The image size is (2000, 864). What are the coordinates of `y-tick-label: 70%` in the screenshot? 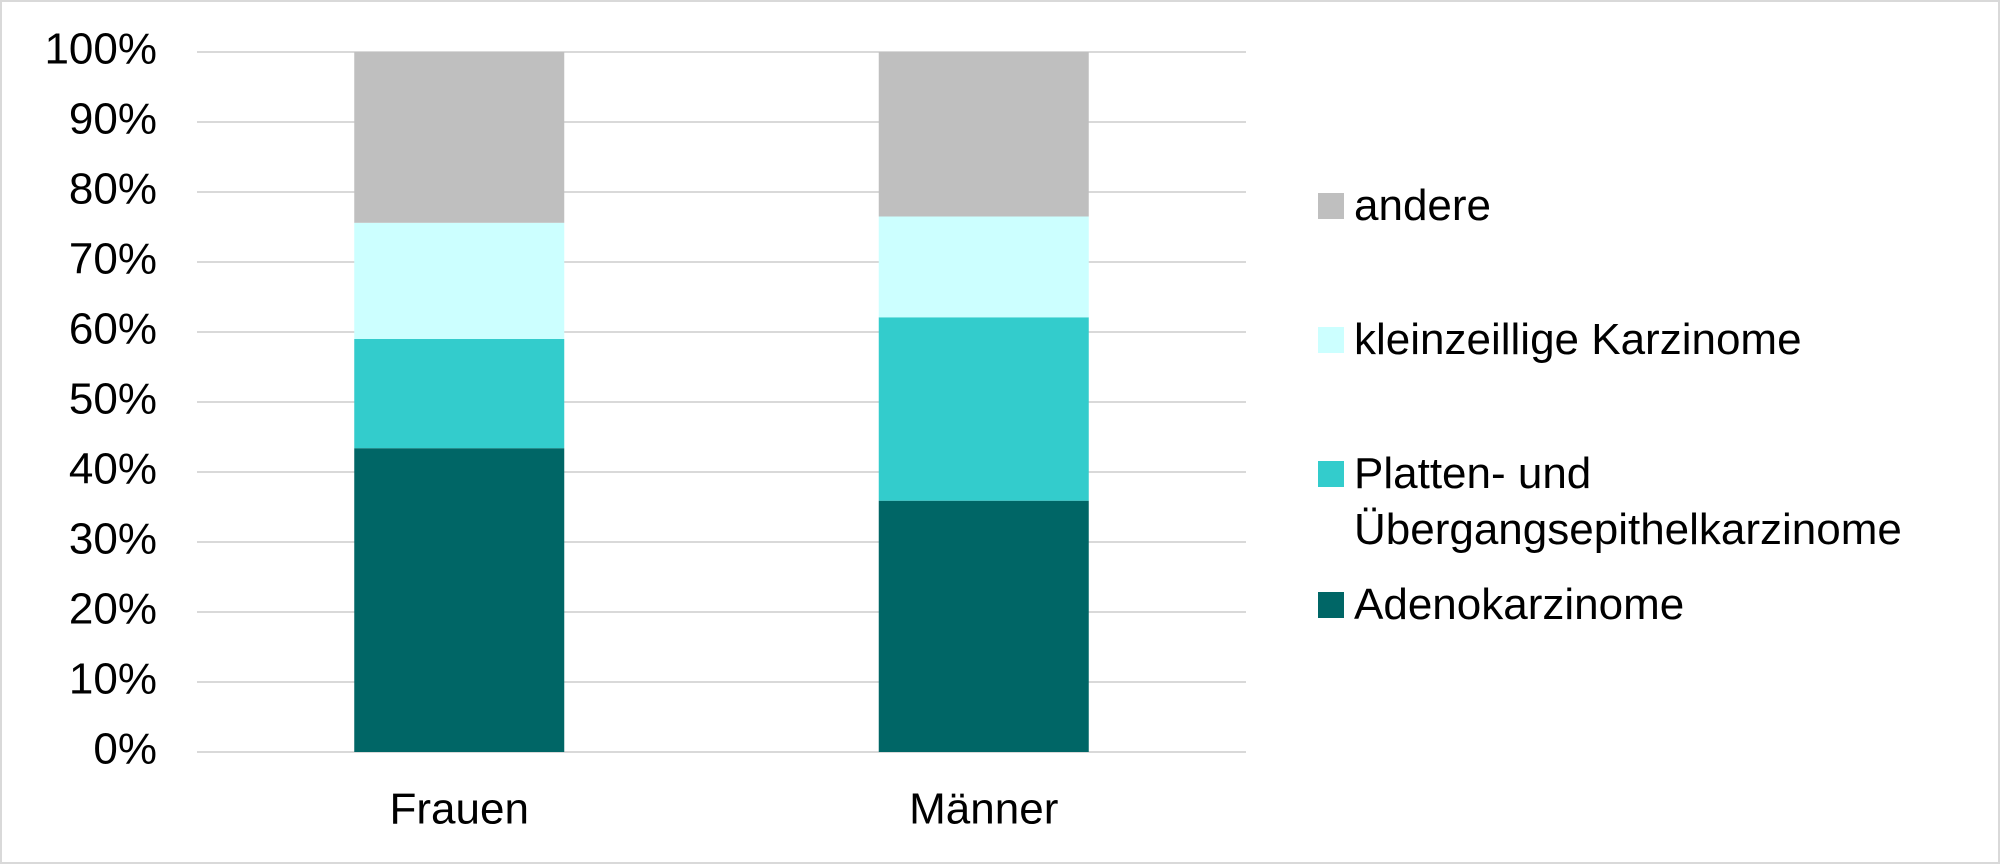 It's located at (113, 259).